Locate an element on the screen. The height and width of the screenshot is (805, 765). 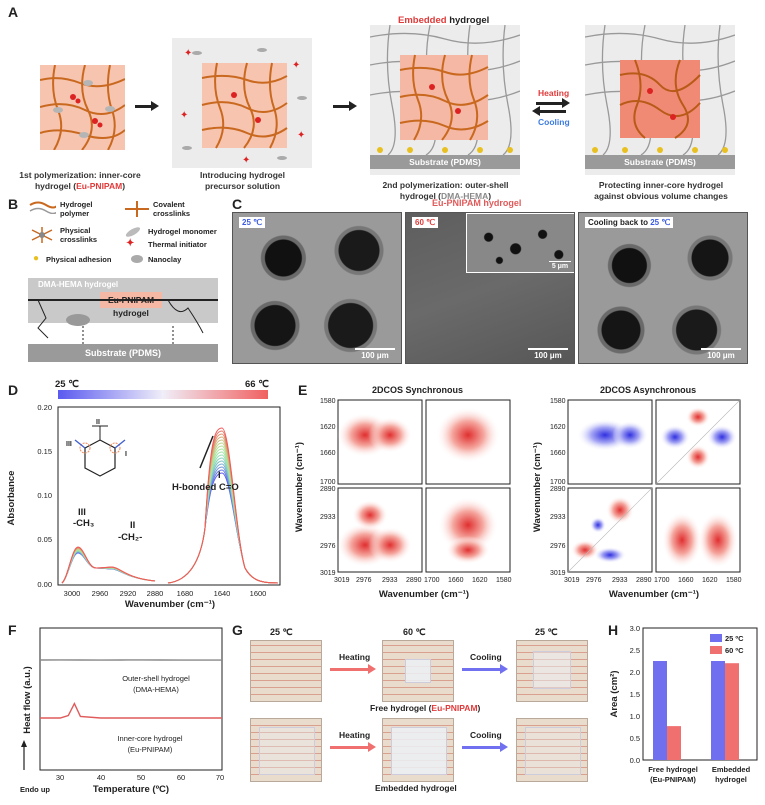
g-temp-3: 25 ℃ is located at coordinates (546, 632).